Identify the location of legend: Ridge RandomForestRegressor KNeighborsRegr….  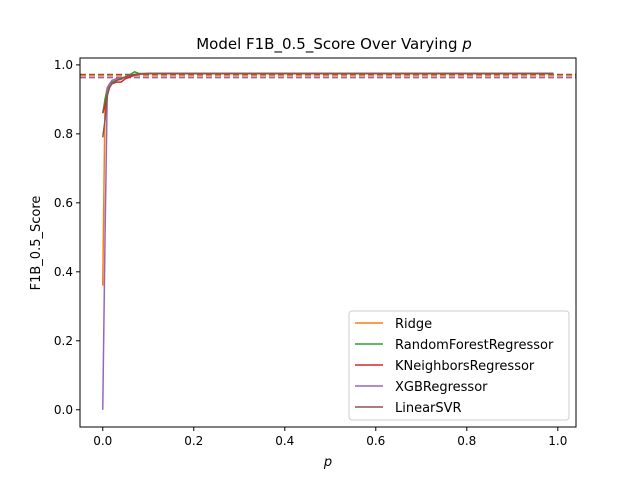
(459, 365).